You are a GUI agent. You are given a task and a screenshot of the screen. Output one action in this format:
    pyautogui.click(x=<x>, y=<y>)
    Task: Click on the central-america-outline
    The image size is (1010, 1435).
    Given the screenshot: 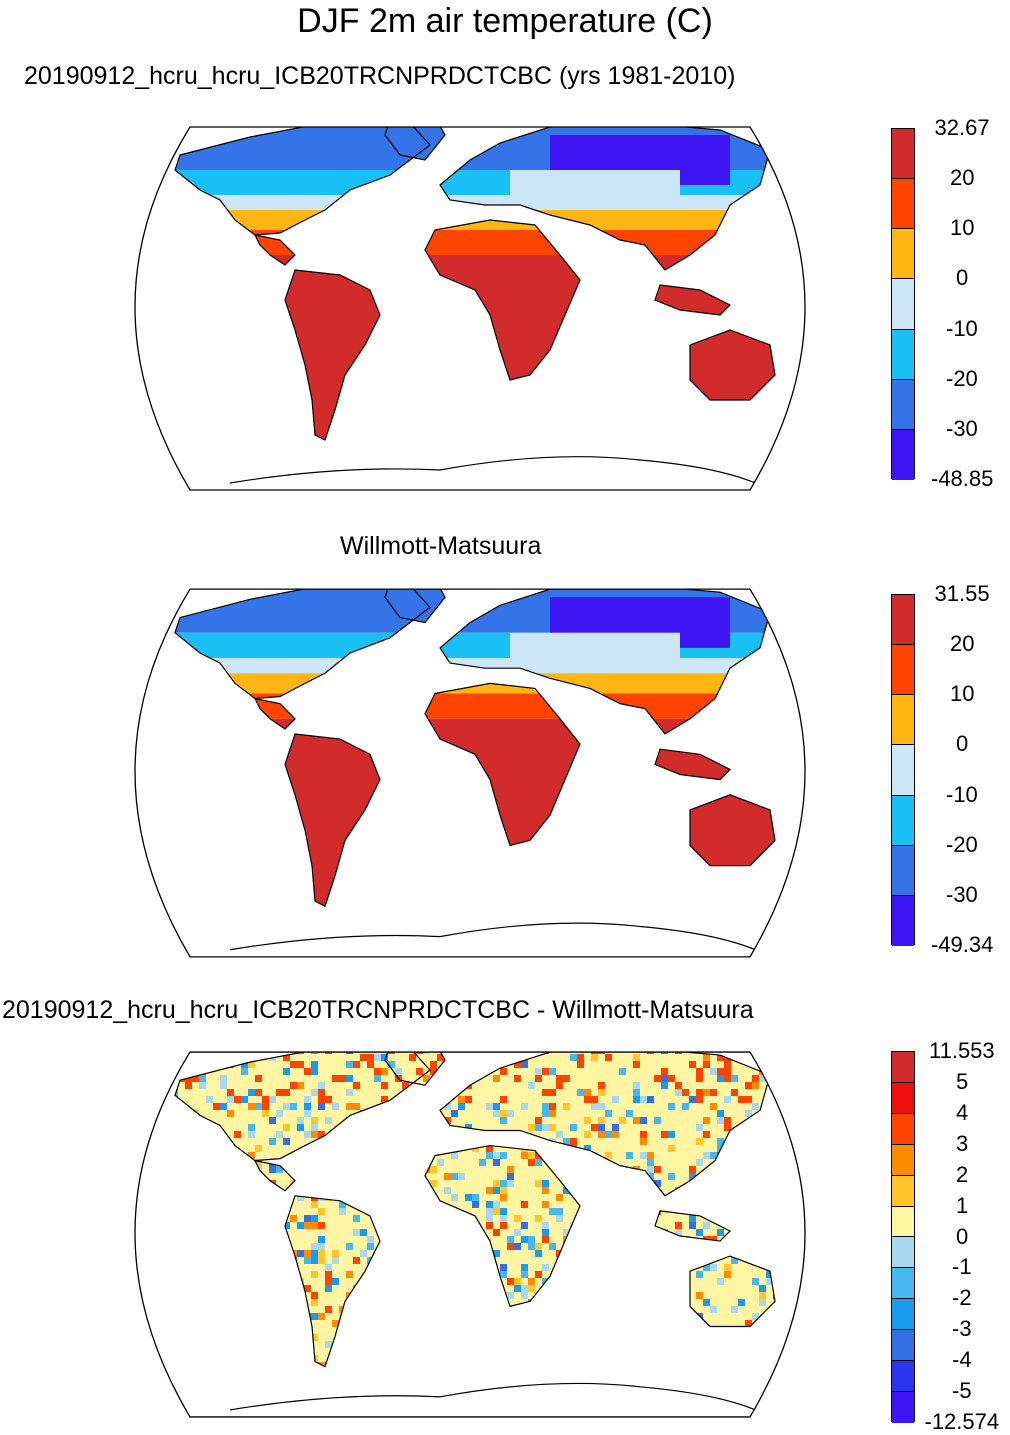 What is the action you would take?
    pyautogui.click(x=274, y=713)
    